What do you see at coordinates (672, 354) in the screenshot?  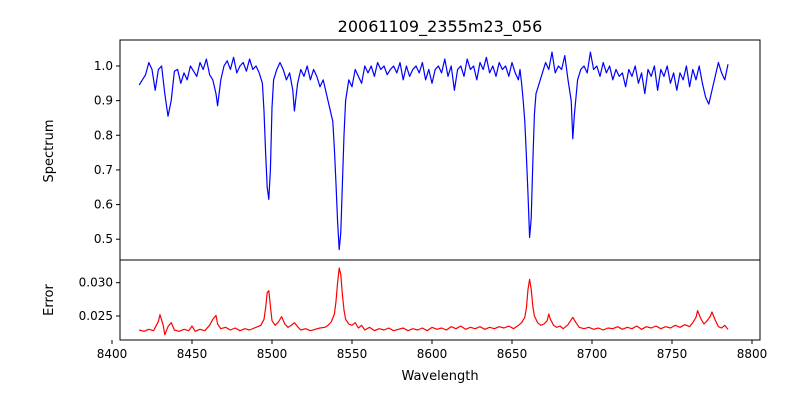 I see `x-tick-label: 8750` at bounding box center [672, 354].